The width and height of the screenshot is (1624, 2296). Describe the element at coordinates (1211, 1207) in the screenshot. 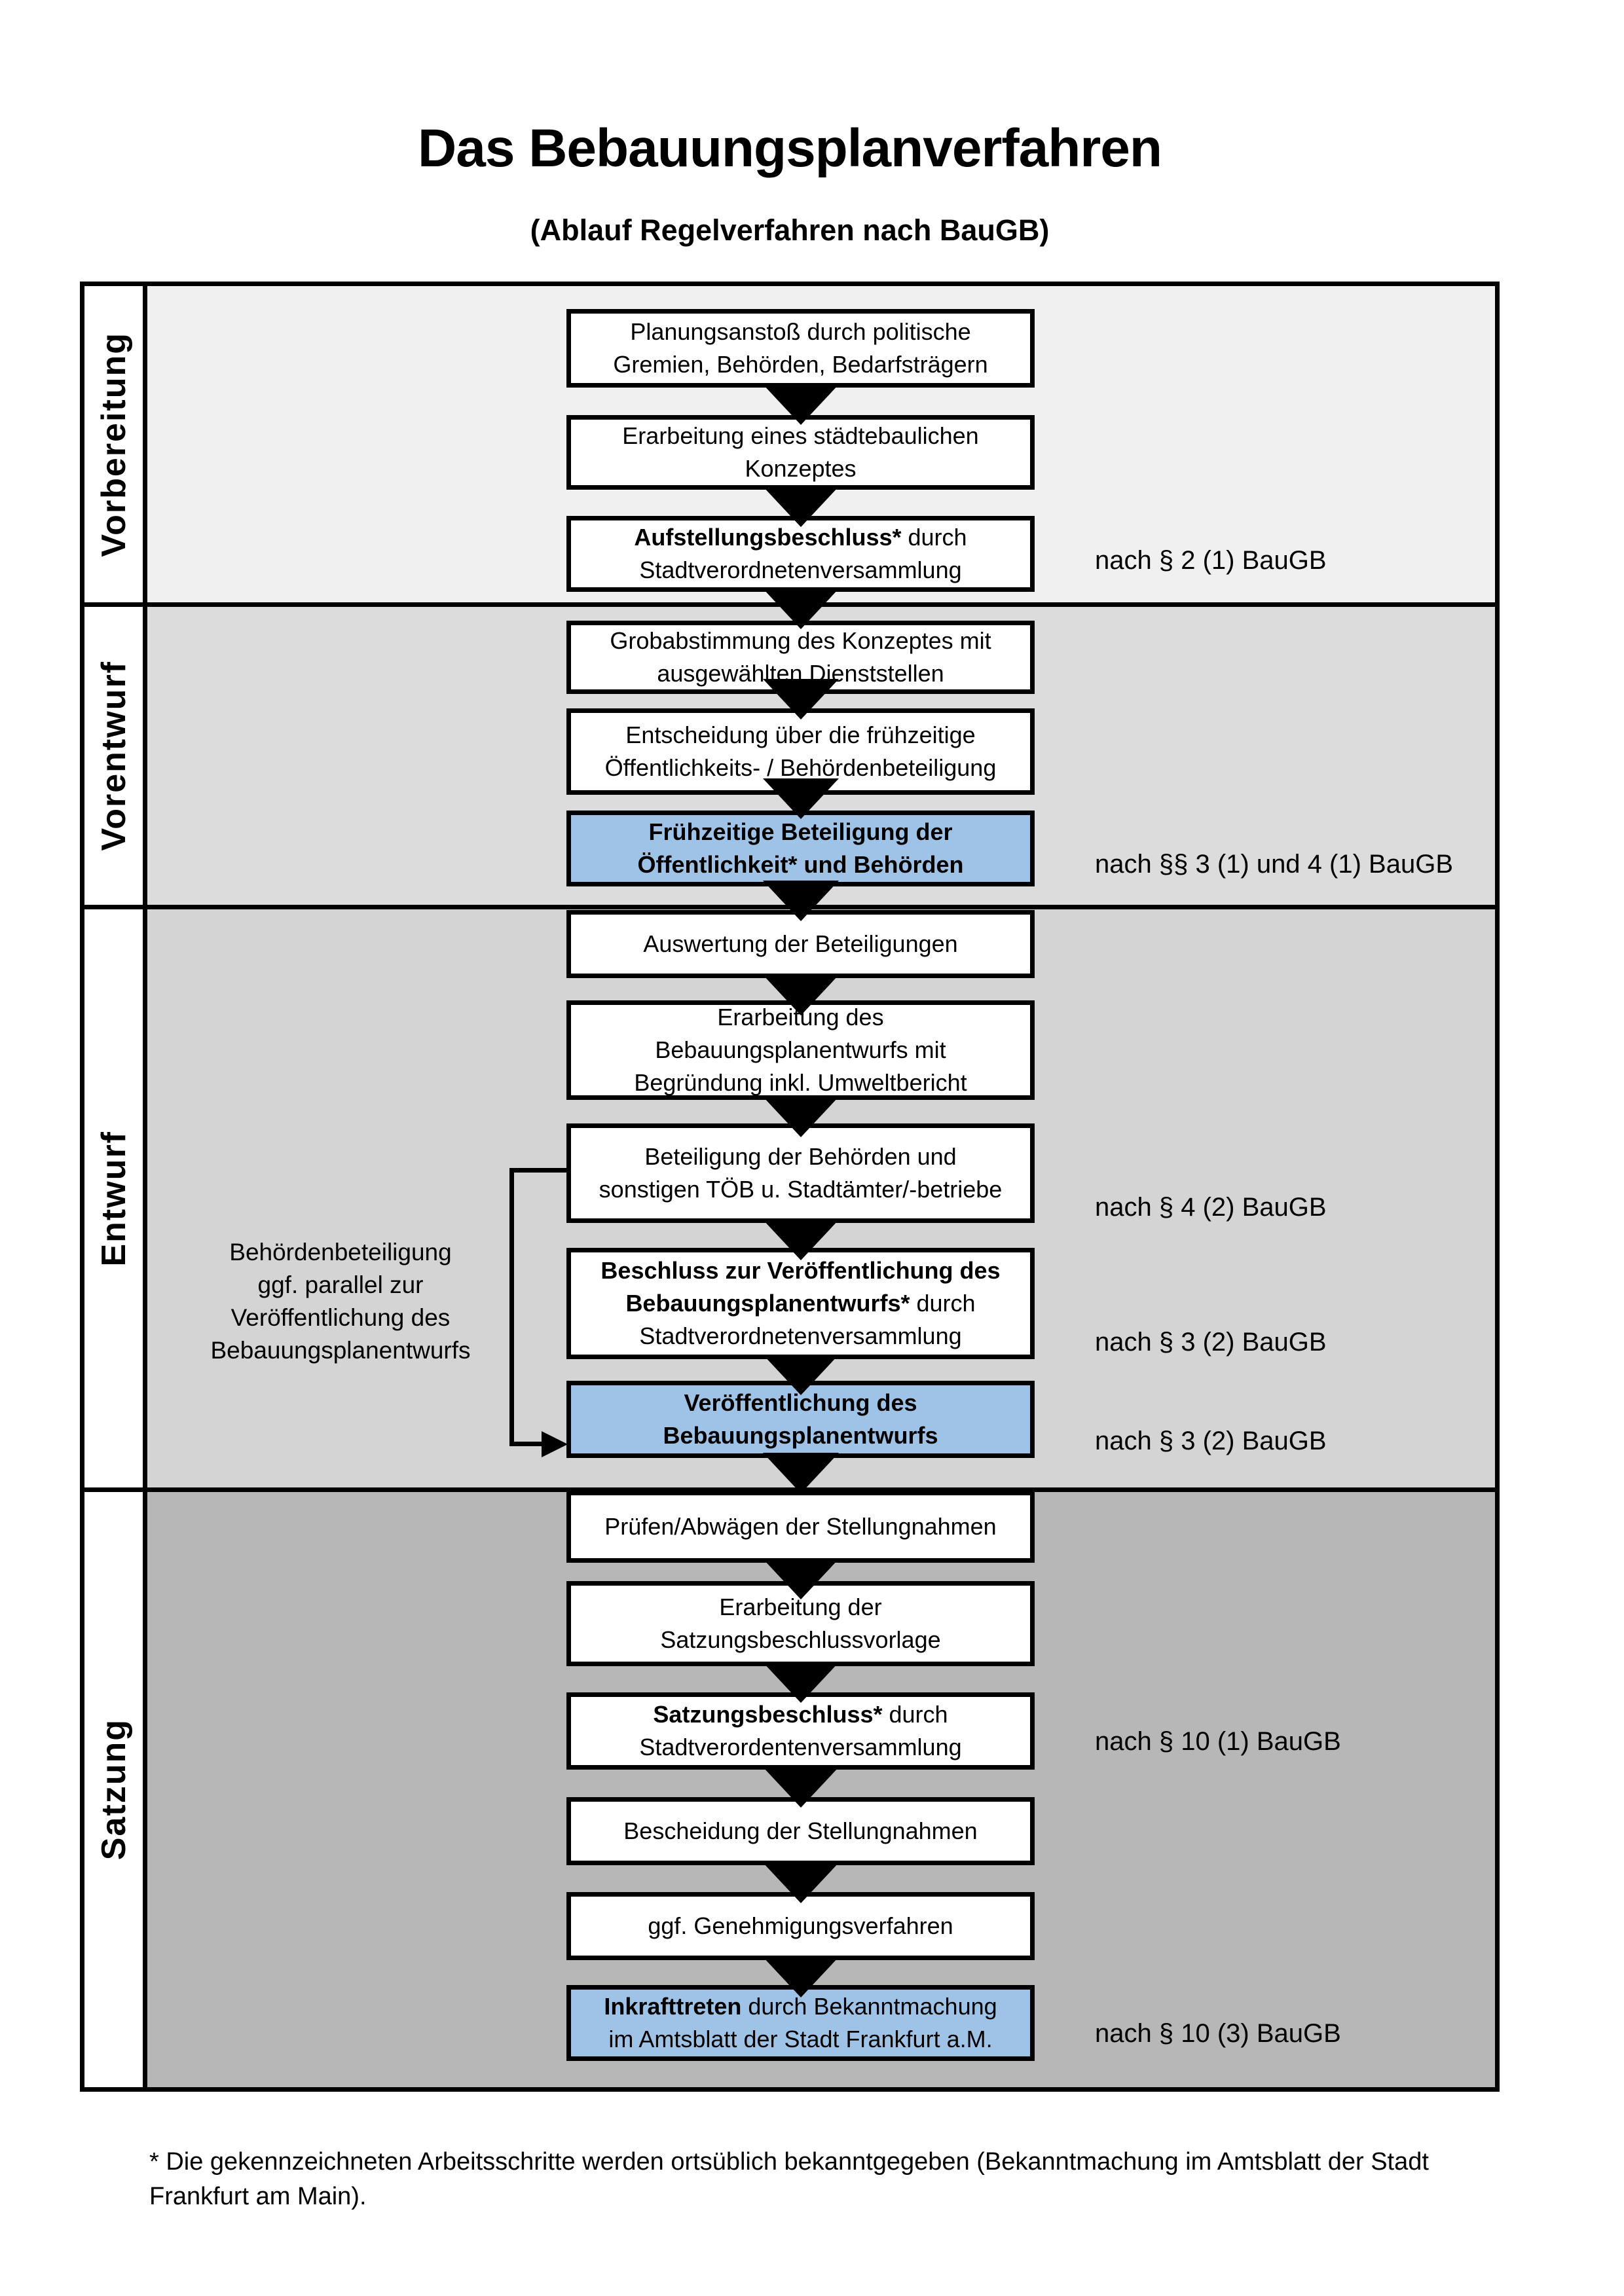

I see `legal-reference-behoerden: nach § 4 (2) BauGB` at that location.